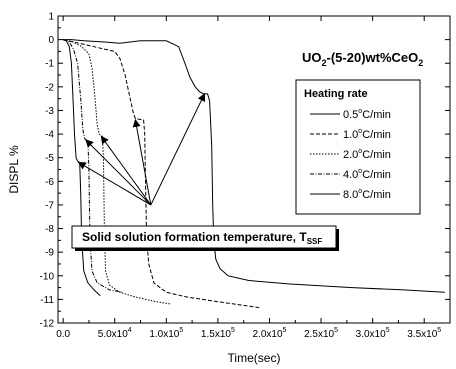 Image resolution: width=456 pixels, height=369 pixels. What do you see at coordinates (166, 333) in the screenshot?
I see `x-tick-label: 1.0x10⁵` at bounding box center [166, 333].